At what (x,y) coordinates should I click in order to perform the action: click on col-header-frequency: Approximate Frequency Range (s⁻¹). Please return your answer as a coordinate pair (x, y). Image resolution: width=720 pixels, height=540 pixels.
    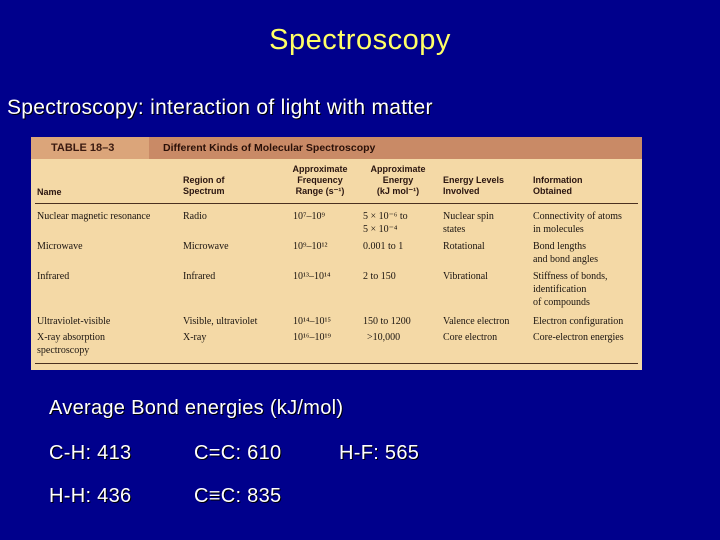
    Looking at the image, I should click on (320, 180).